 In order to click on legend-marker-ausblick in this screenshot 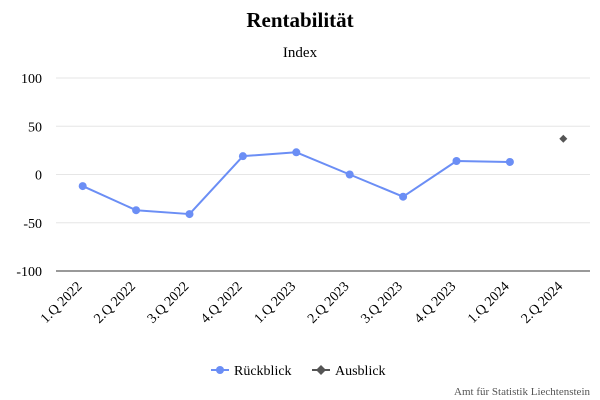, I will do `click(321, 370)`.